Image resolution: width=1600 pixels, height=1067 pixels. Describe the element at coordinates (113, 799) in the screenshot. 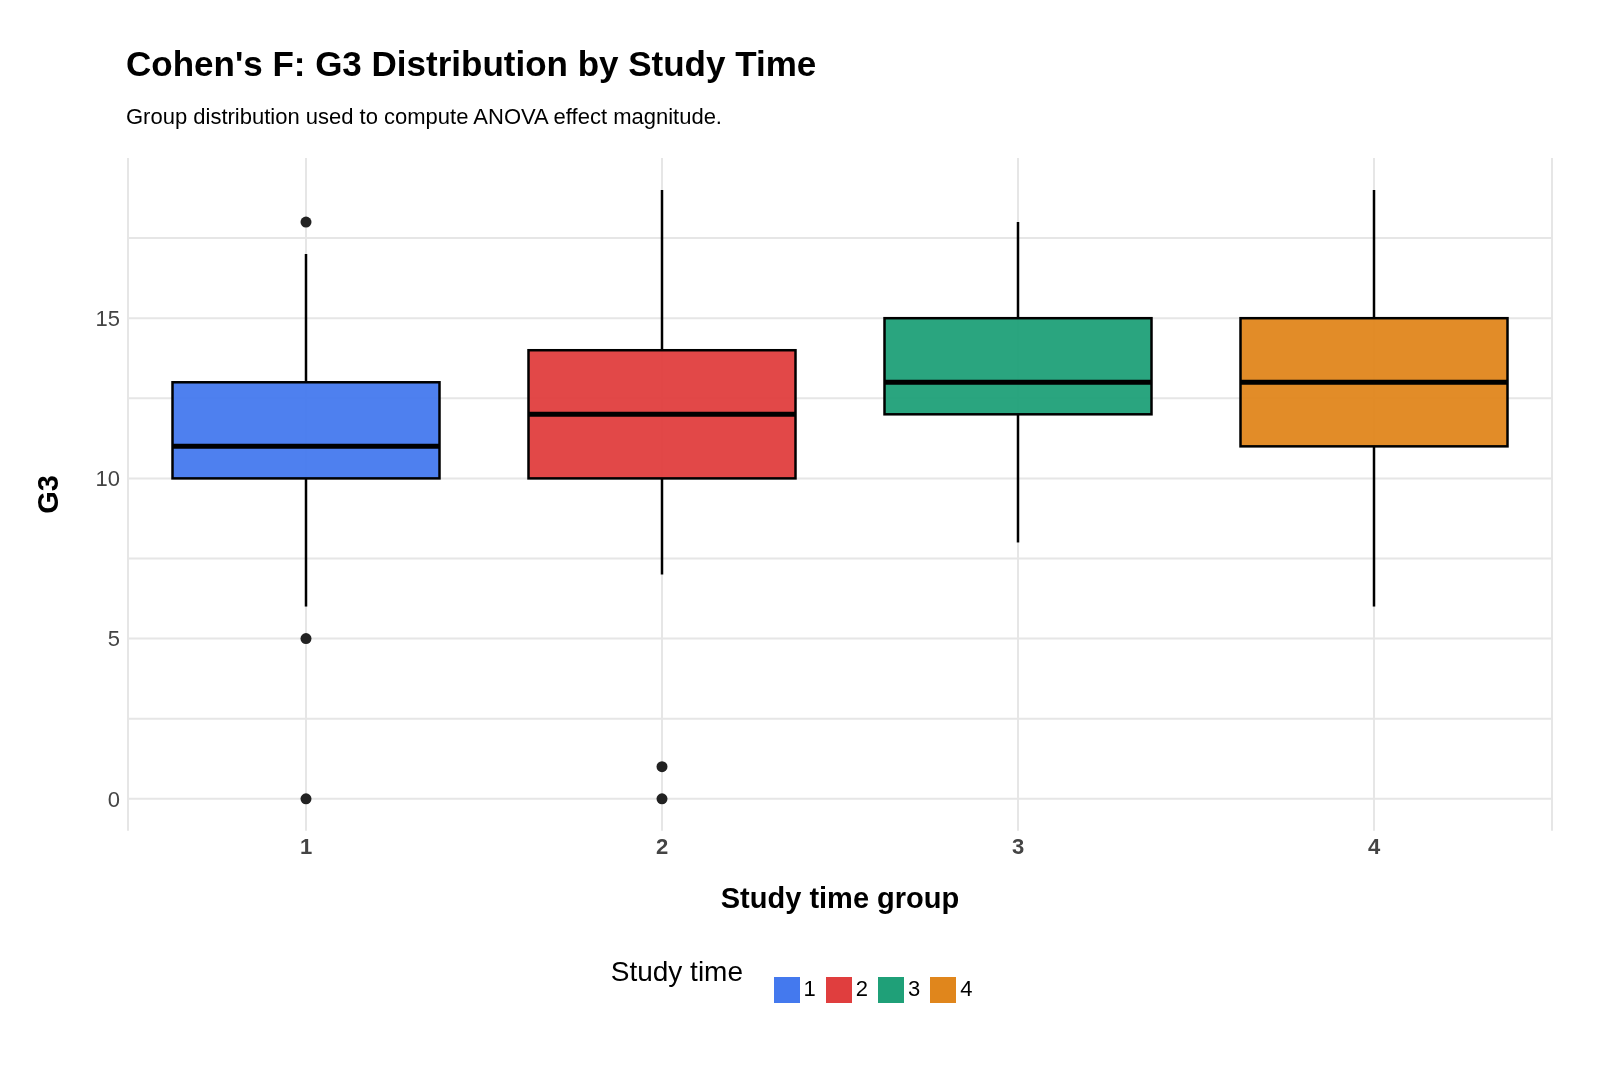

I see `y-tick-label: 0` at that location.